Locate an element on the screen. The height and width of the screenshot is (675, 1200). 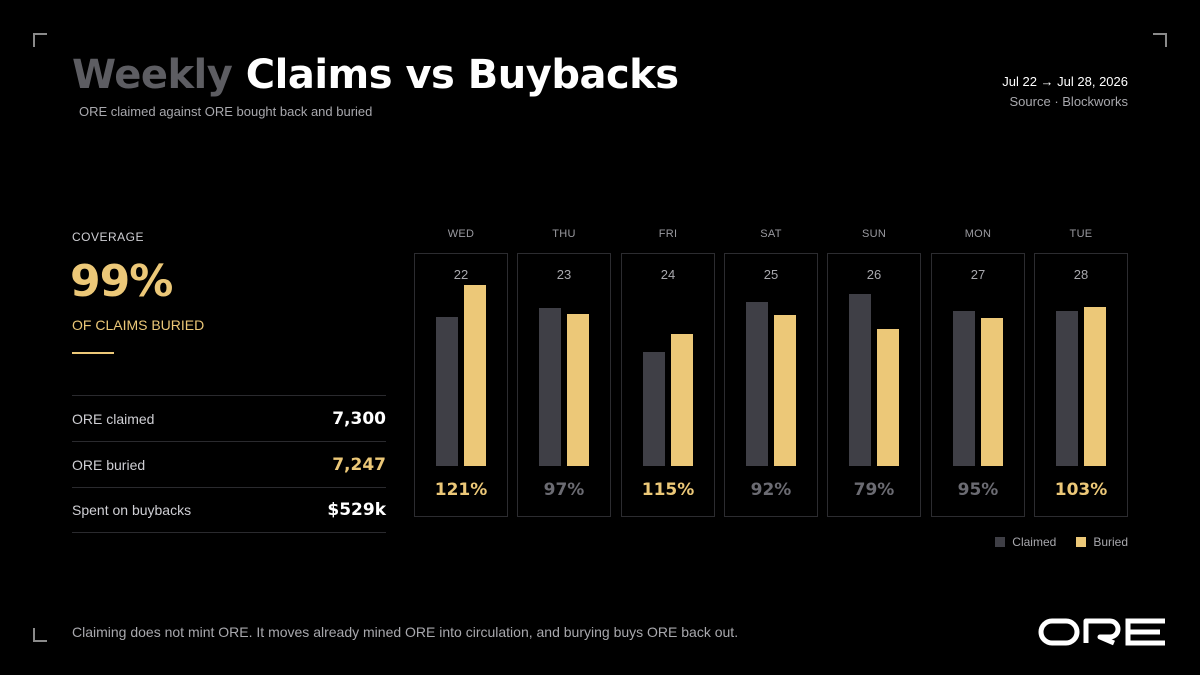
stat-value: 7,247 is located at coordinates (359, 464).